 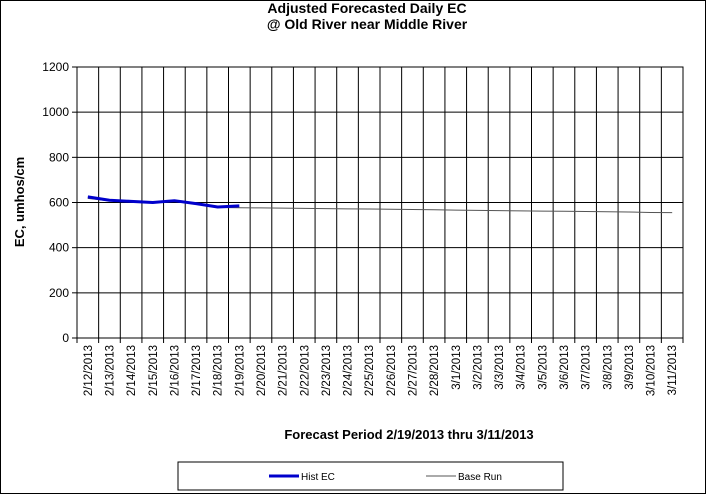 What do you see at coordinates (284, 370) in the screenshot?
I see `x-tick-label: 2/21/2013` at bounding box center [284, 370].